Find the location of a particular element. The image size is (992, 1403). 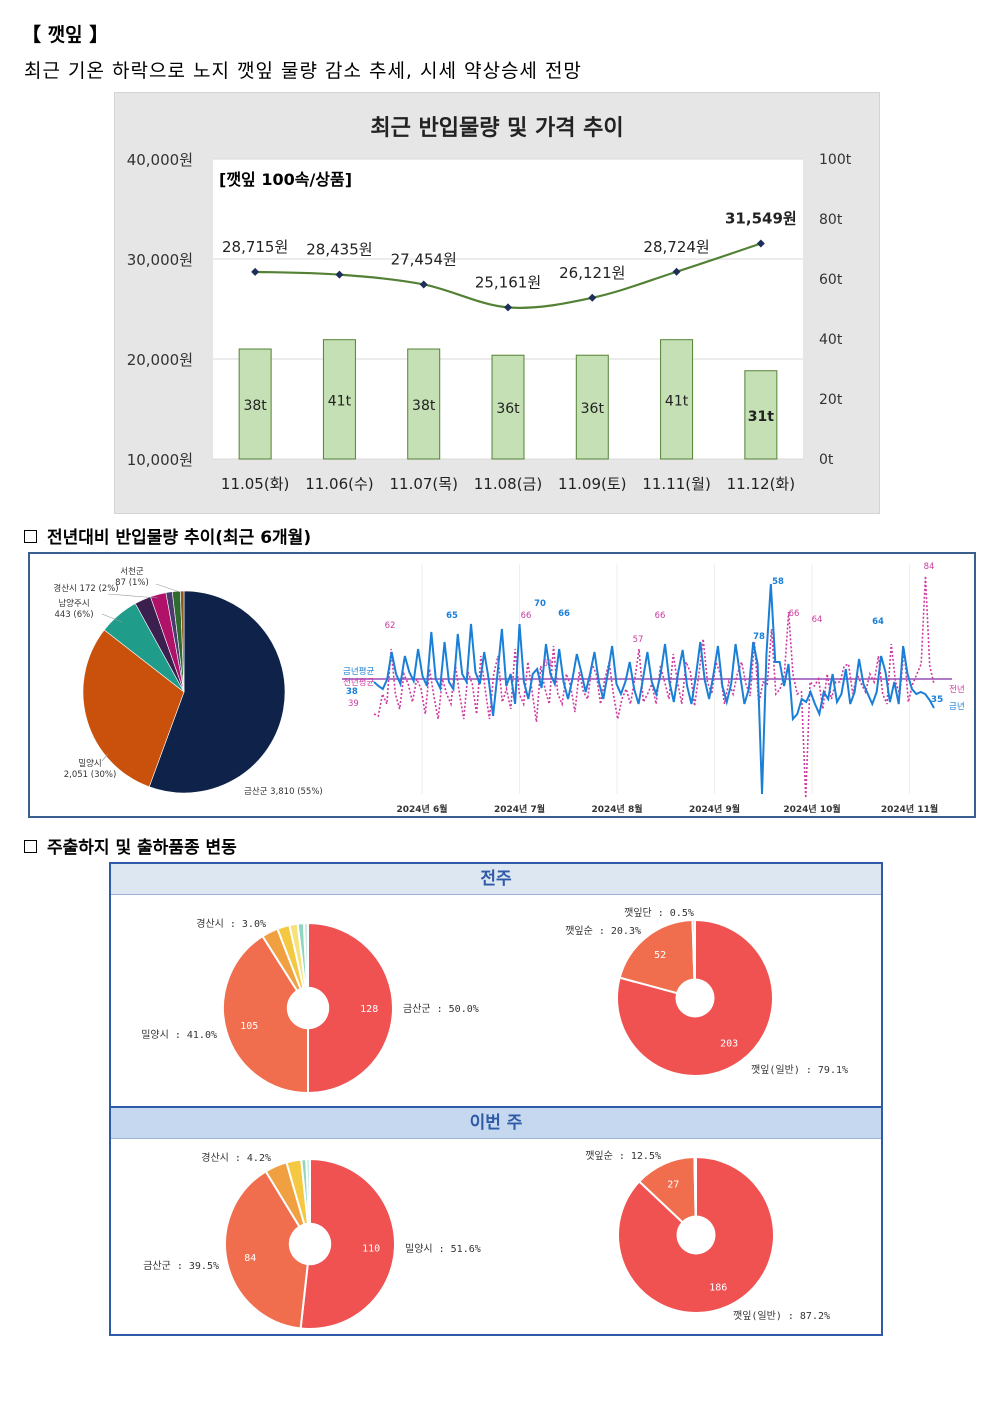

slice-value: 128 is located at coordinates (369, 1009).